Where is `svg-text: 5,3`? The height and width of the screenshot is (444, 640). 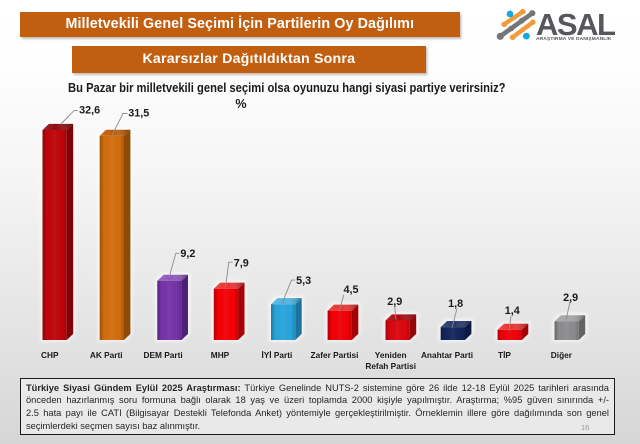
svg-text: 5,3 is located at coordinates (303, 281).